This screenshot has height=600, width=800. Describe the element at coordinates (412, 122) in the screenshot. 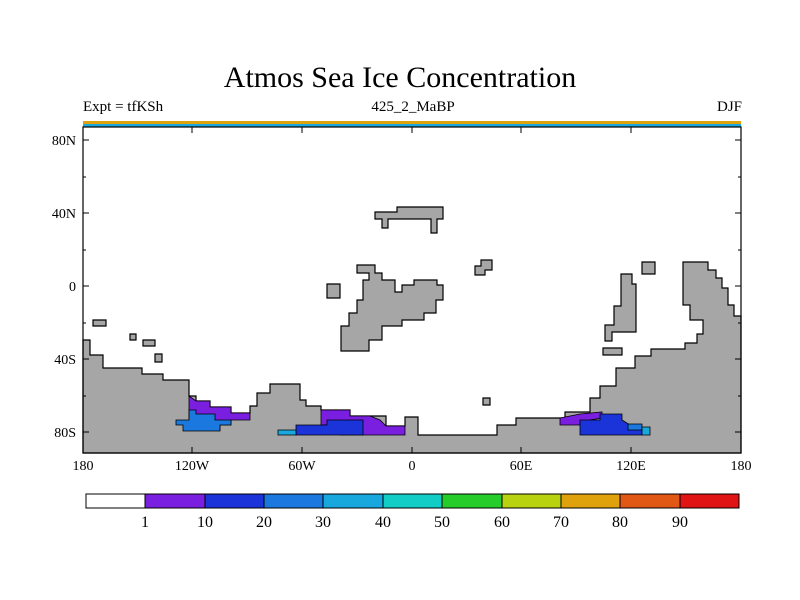

I see `north-edge-strip-orange` at that location.